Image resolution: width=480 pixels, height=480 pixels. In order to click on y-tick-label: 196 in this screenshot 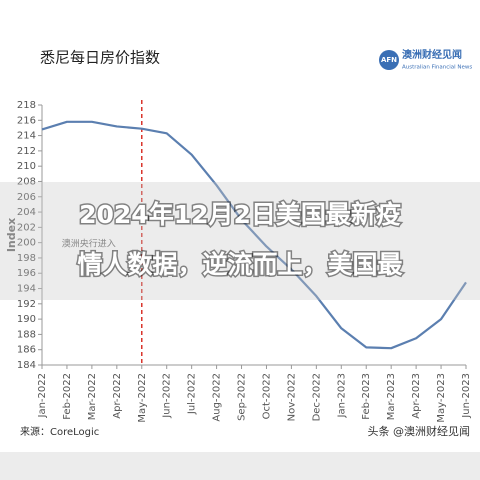, I will do `click(26, 273)`.